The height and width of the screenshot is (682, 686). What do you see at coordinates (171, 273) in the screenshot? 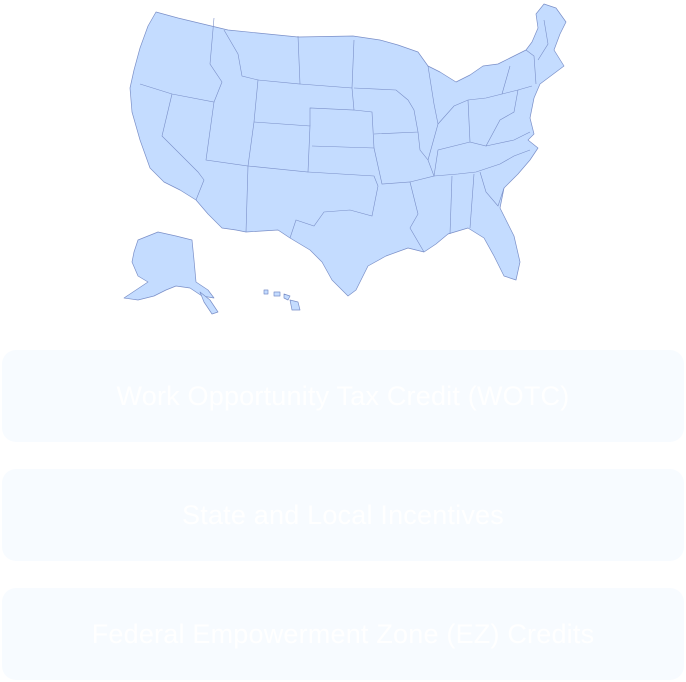
I see `alaska` at bounding box center [171, 273].